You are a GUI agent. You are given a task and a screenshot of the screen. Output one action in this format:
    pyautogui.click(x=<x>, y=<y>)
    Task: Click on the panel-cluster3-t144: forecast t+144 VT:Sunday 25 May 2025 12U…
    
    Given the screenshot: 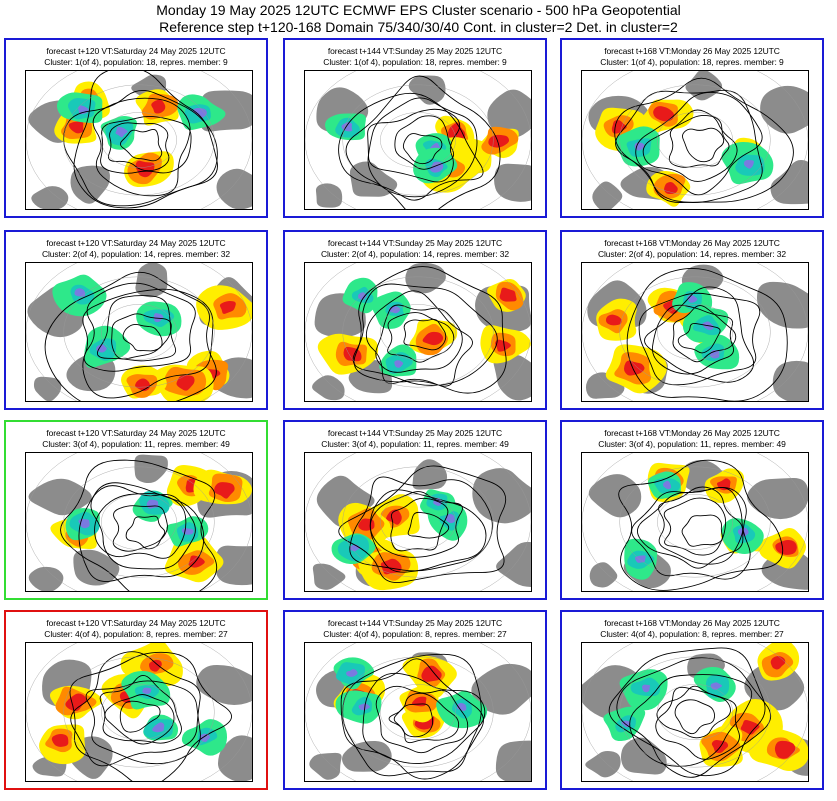 What is the action you would take?
    pyautogui.click(x=415, y=510)
    